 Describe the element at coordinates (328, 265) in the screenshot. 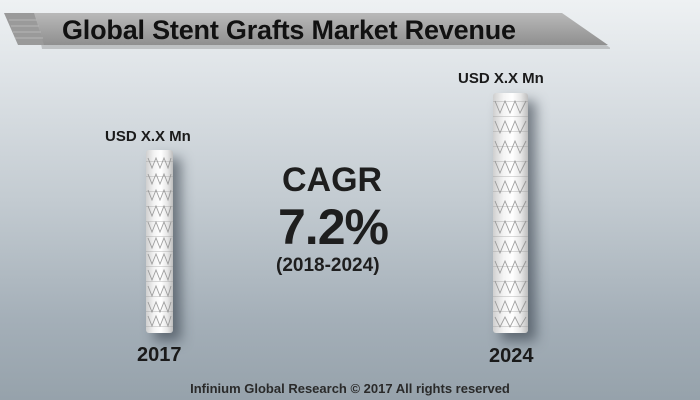

I see `cagr-period: (2018-2024)` at that location.